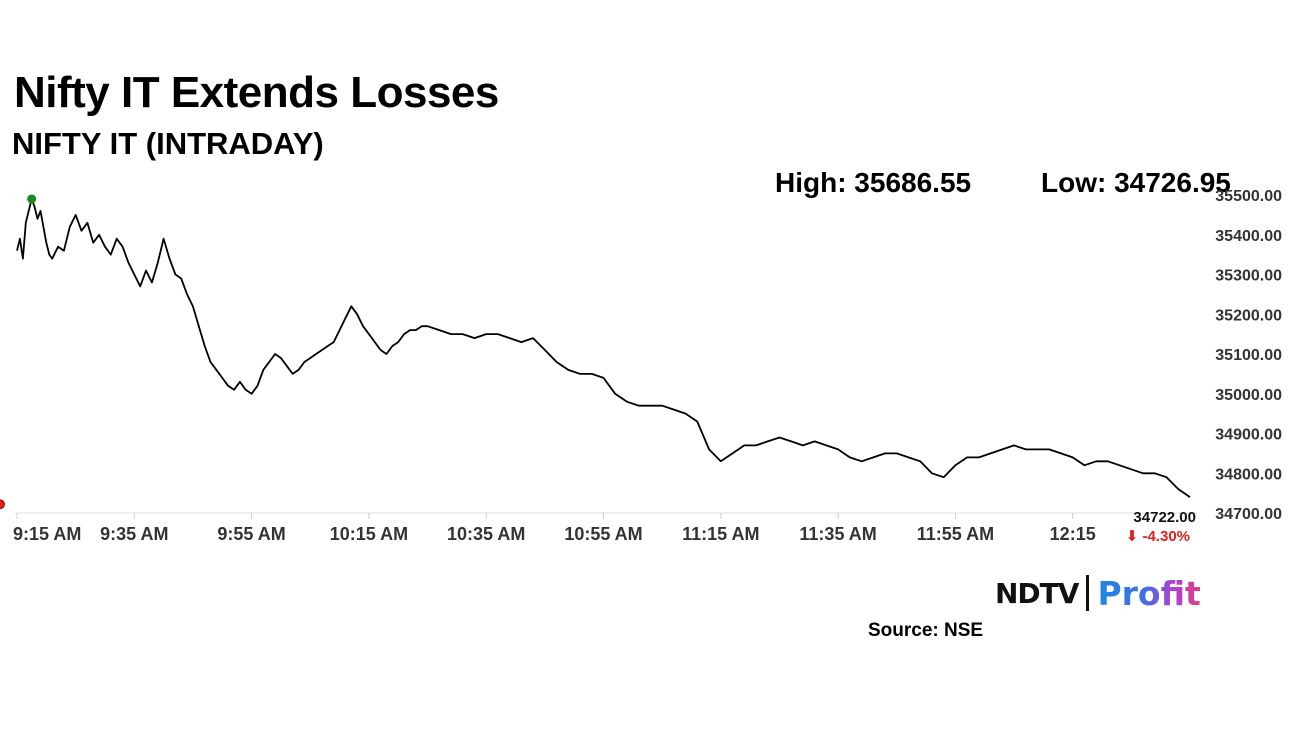 The height and width of the screenshot is (729, 1296). I want to click on high-marker, so click(32, 199).